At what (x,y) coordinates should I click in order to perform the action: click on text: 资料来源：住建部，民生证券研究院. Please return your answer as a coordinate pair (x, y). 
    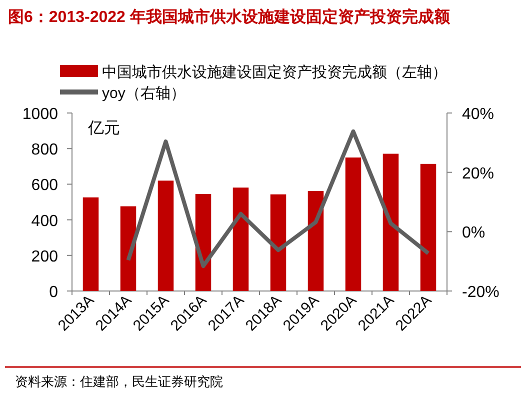
    Looking at the image, I should click on (119, 381).